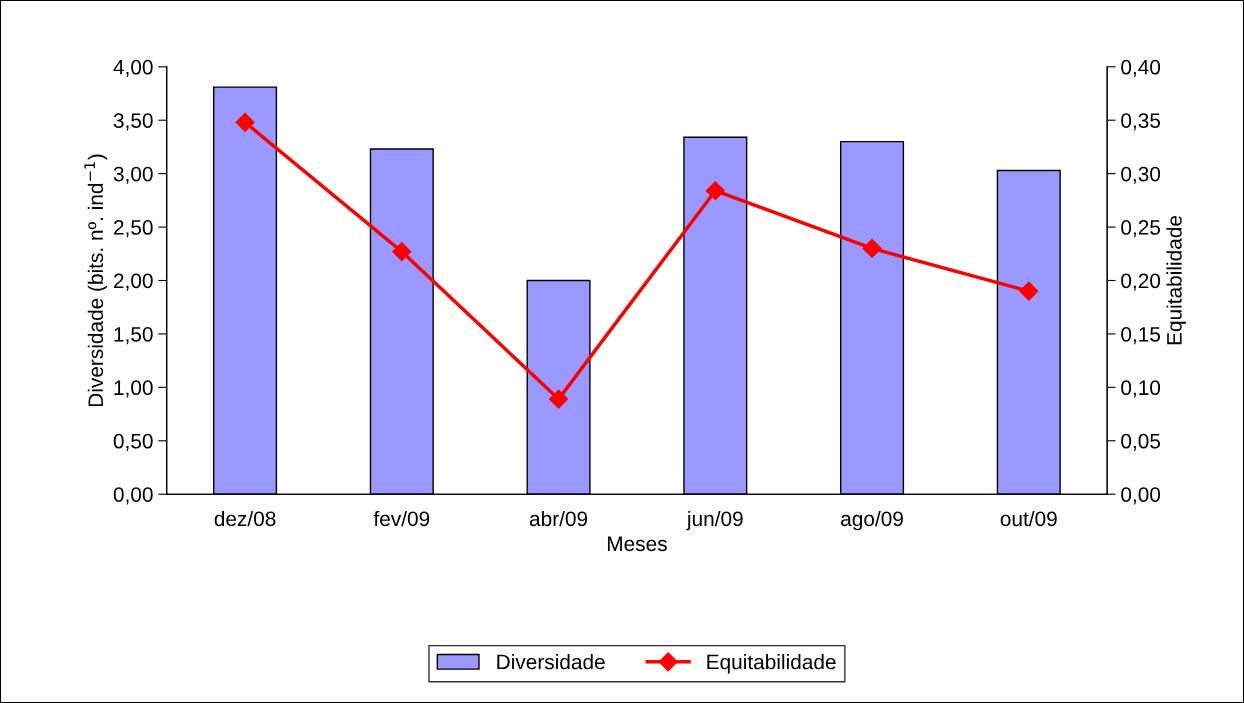 This screenshot has width=1244, height=703. What do you see at coordinates (1176, 280) in the screenshot?
I see `y2-axis-title: Equitabilidade` at bounding box center [1176, 280].